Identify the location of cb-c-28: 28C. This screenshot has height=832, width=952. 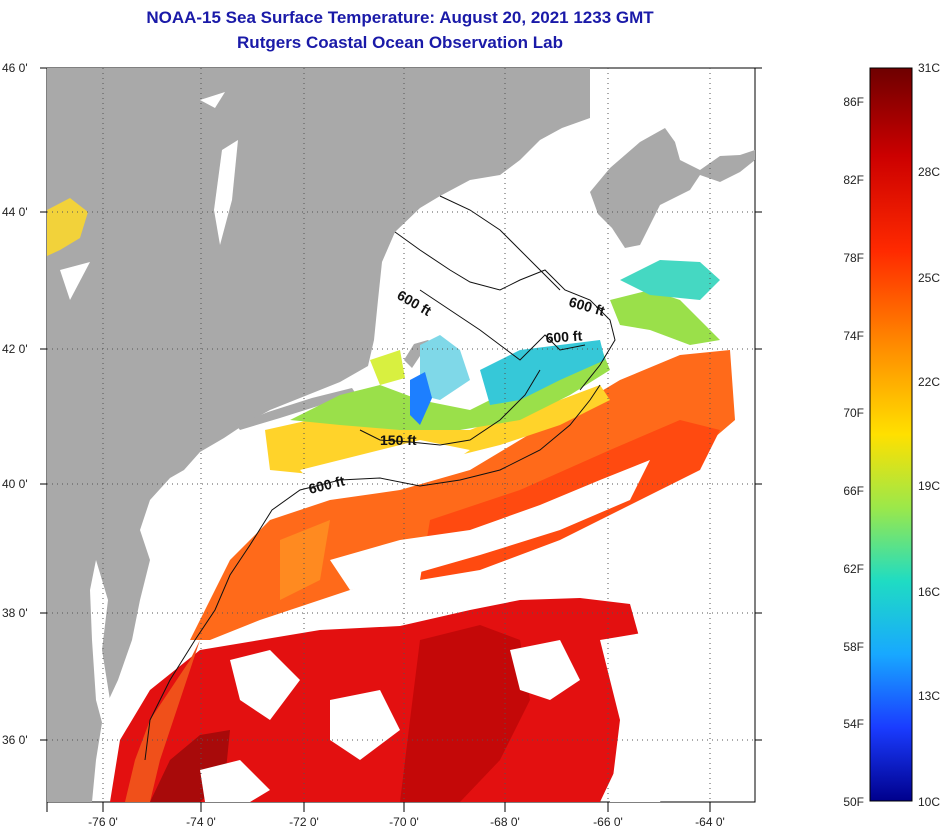
(929, 172).